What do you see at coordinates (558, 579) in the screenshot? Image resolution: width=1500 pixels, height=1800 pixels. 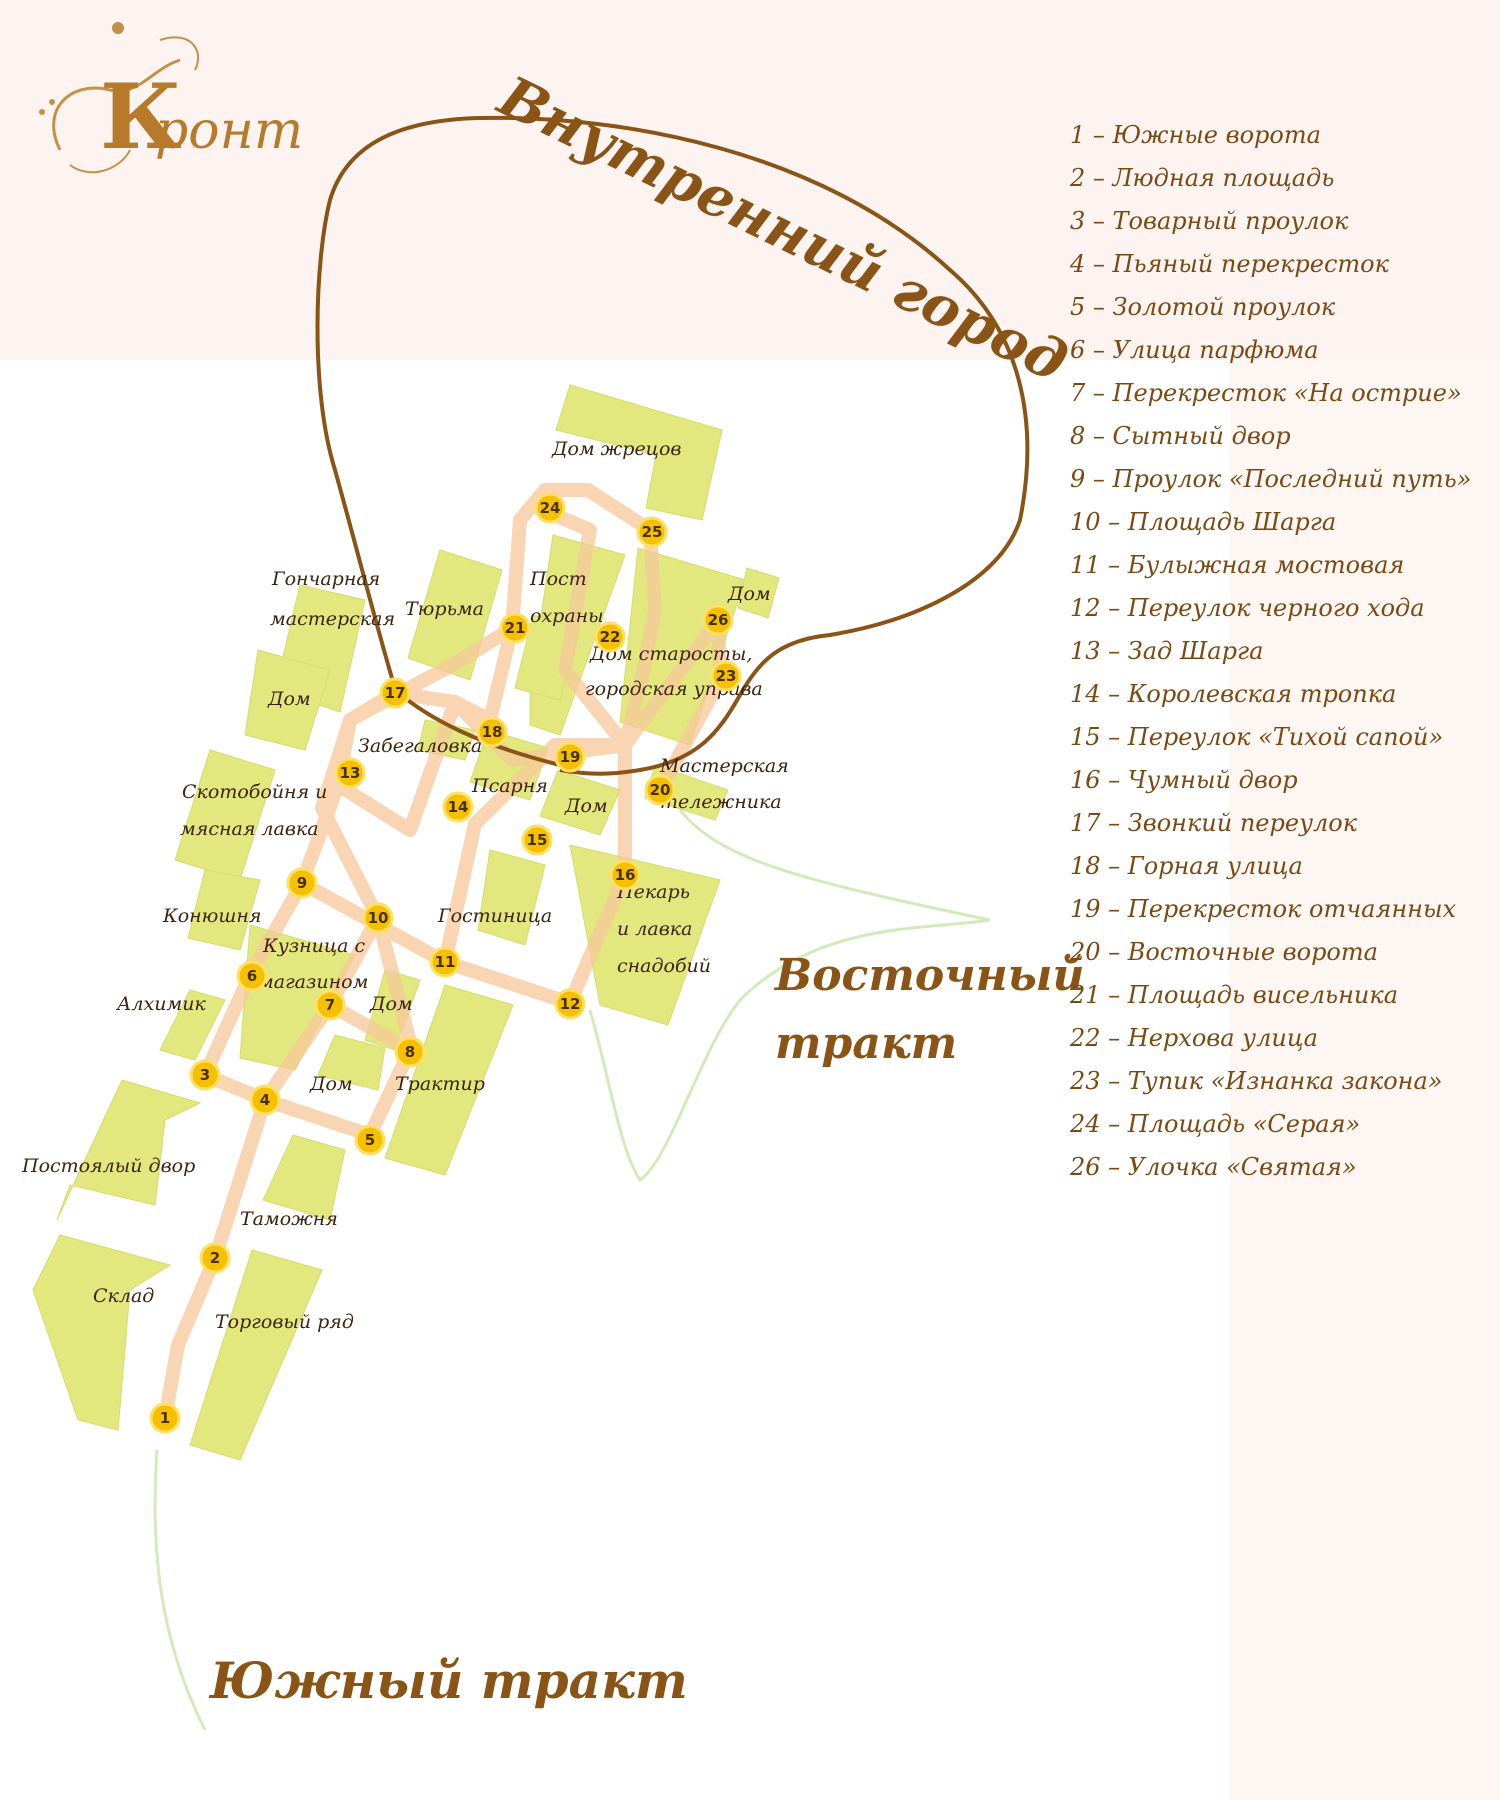 I see `label-guard-1: Пост` at bounding box center [558, 579].